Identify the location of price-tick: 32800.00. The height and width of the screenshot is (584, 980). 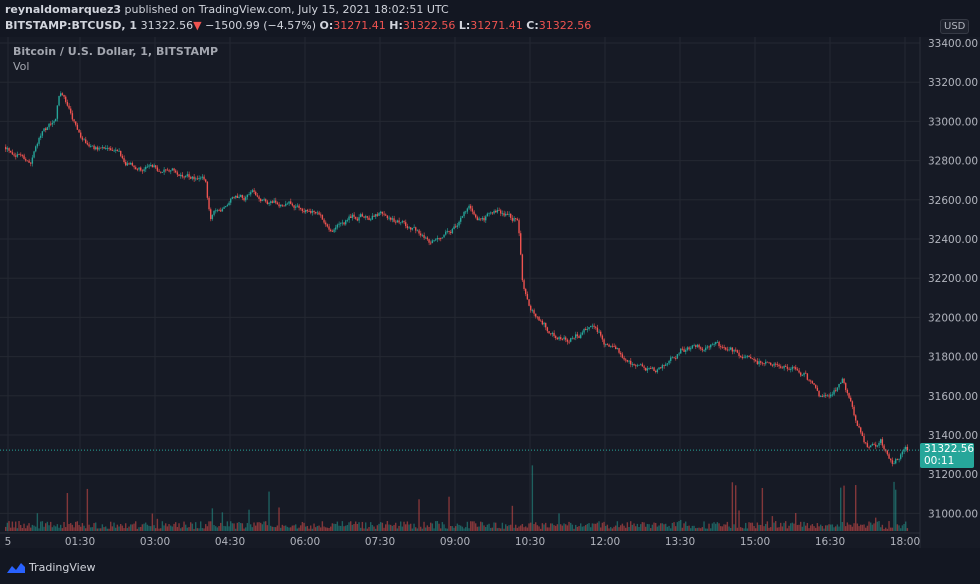
(953, 162).